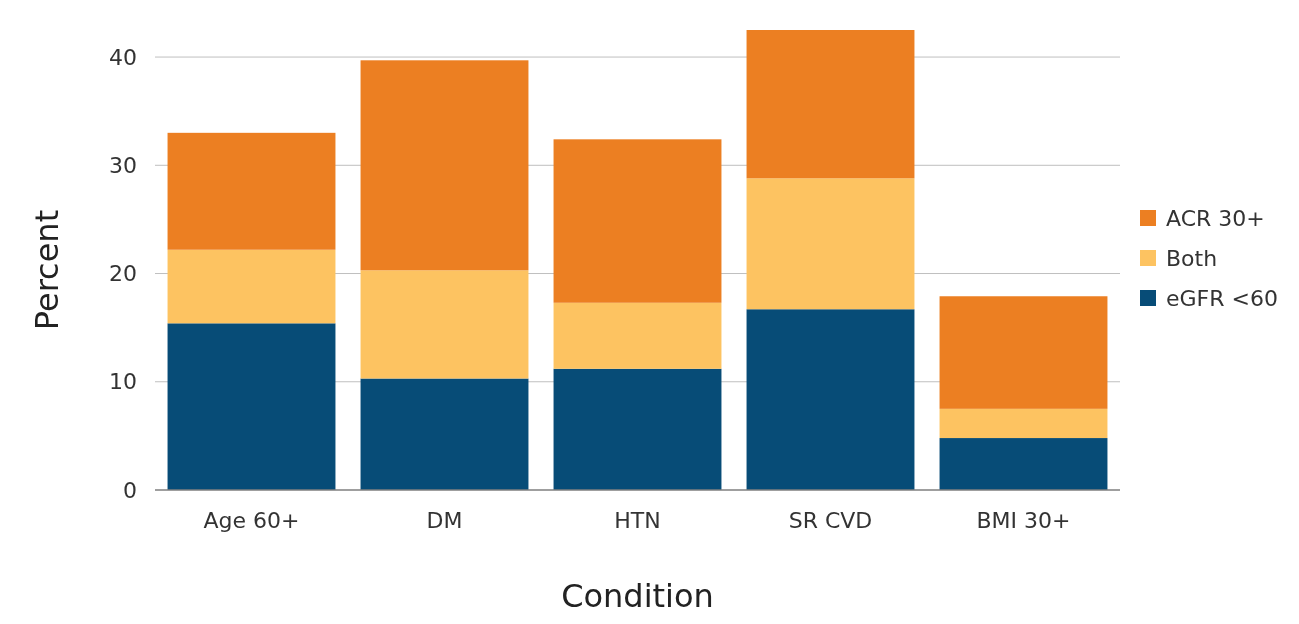 The image size is (1299, 624). I want to click on x-tick-label: BMI 30+, so click(1023, 520).